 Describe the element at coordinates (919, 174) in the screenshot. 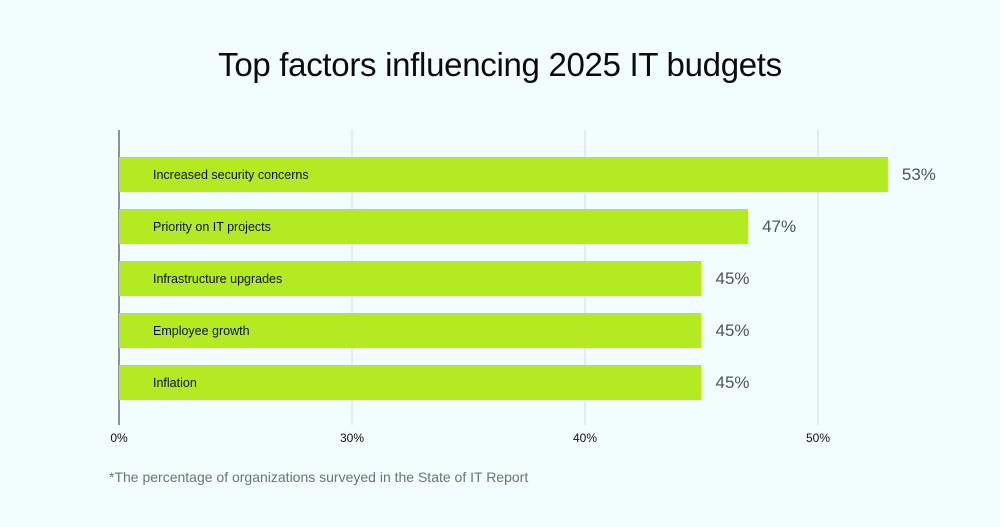

I see `bar-value-label: 53%` at that location.